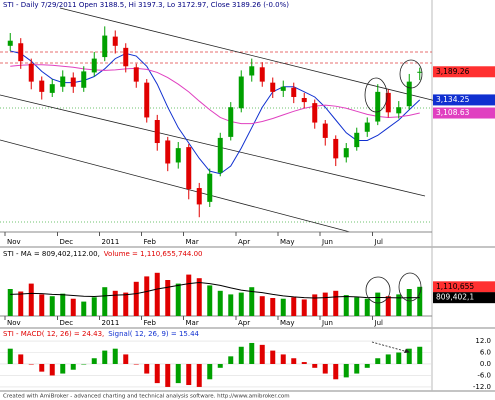 The height and width of the screenshot is (400, 495). I want to click on value-label: 1,110,655, so click(455, 286).